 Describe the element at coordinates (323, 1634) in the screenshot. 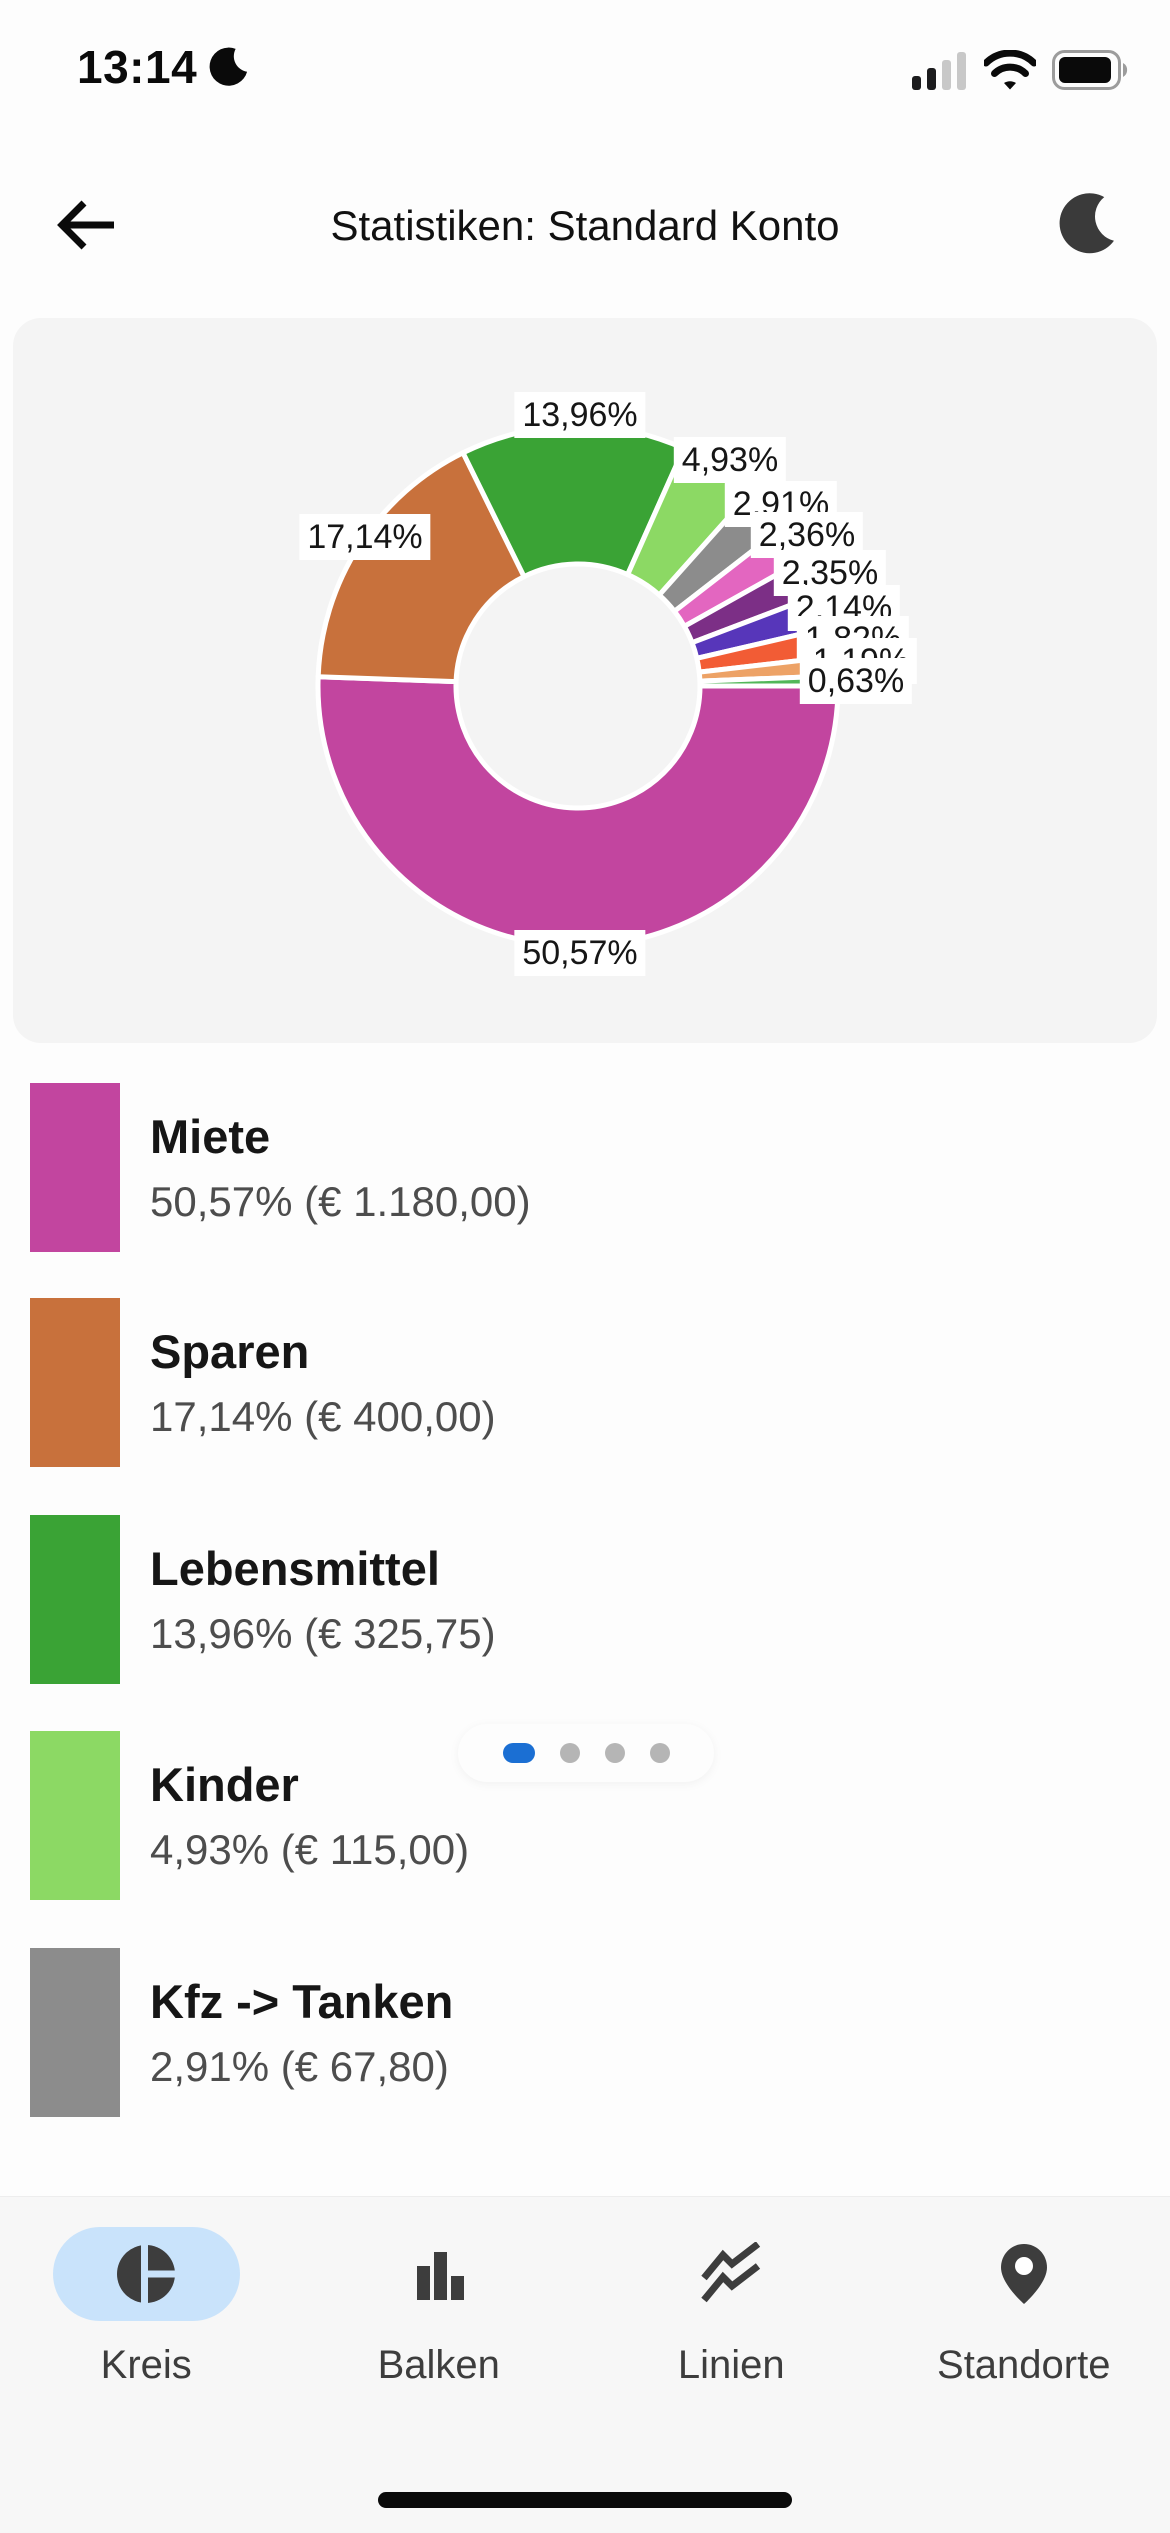

I see `legend-category-value: 13,96% (€ 325,75)` at that location.